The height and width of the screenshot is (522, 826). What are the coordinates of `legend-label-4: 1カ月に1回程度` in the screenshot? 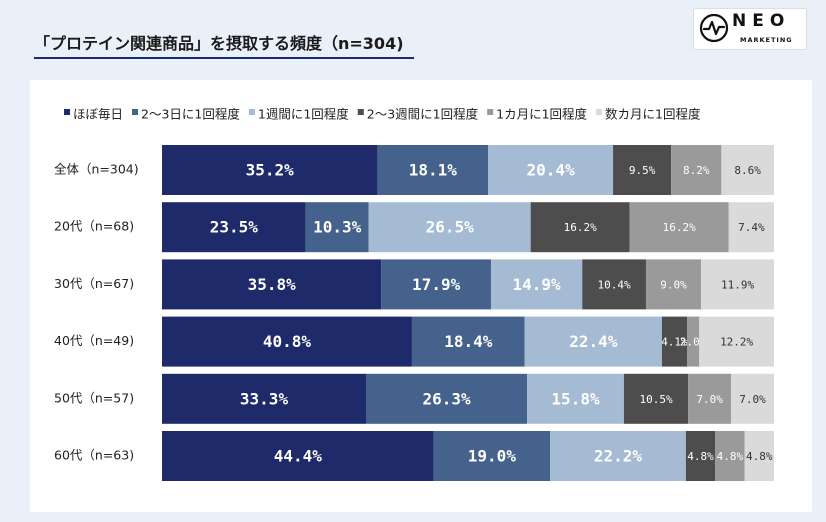 It's located at (541, 114).